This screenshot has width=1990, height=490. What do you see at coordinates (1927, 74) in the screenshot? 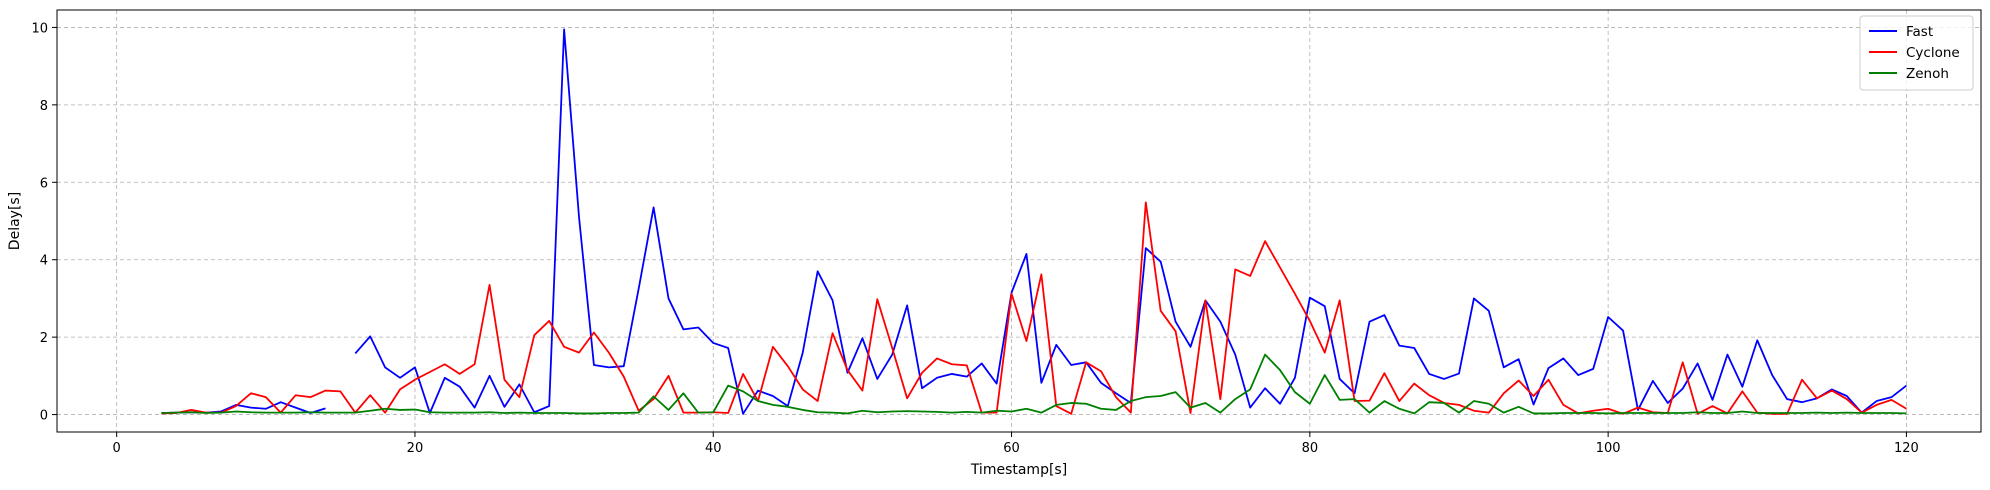
I see `legend-label: Zenoh` at bounding box center [1927, 74].